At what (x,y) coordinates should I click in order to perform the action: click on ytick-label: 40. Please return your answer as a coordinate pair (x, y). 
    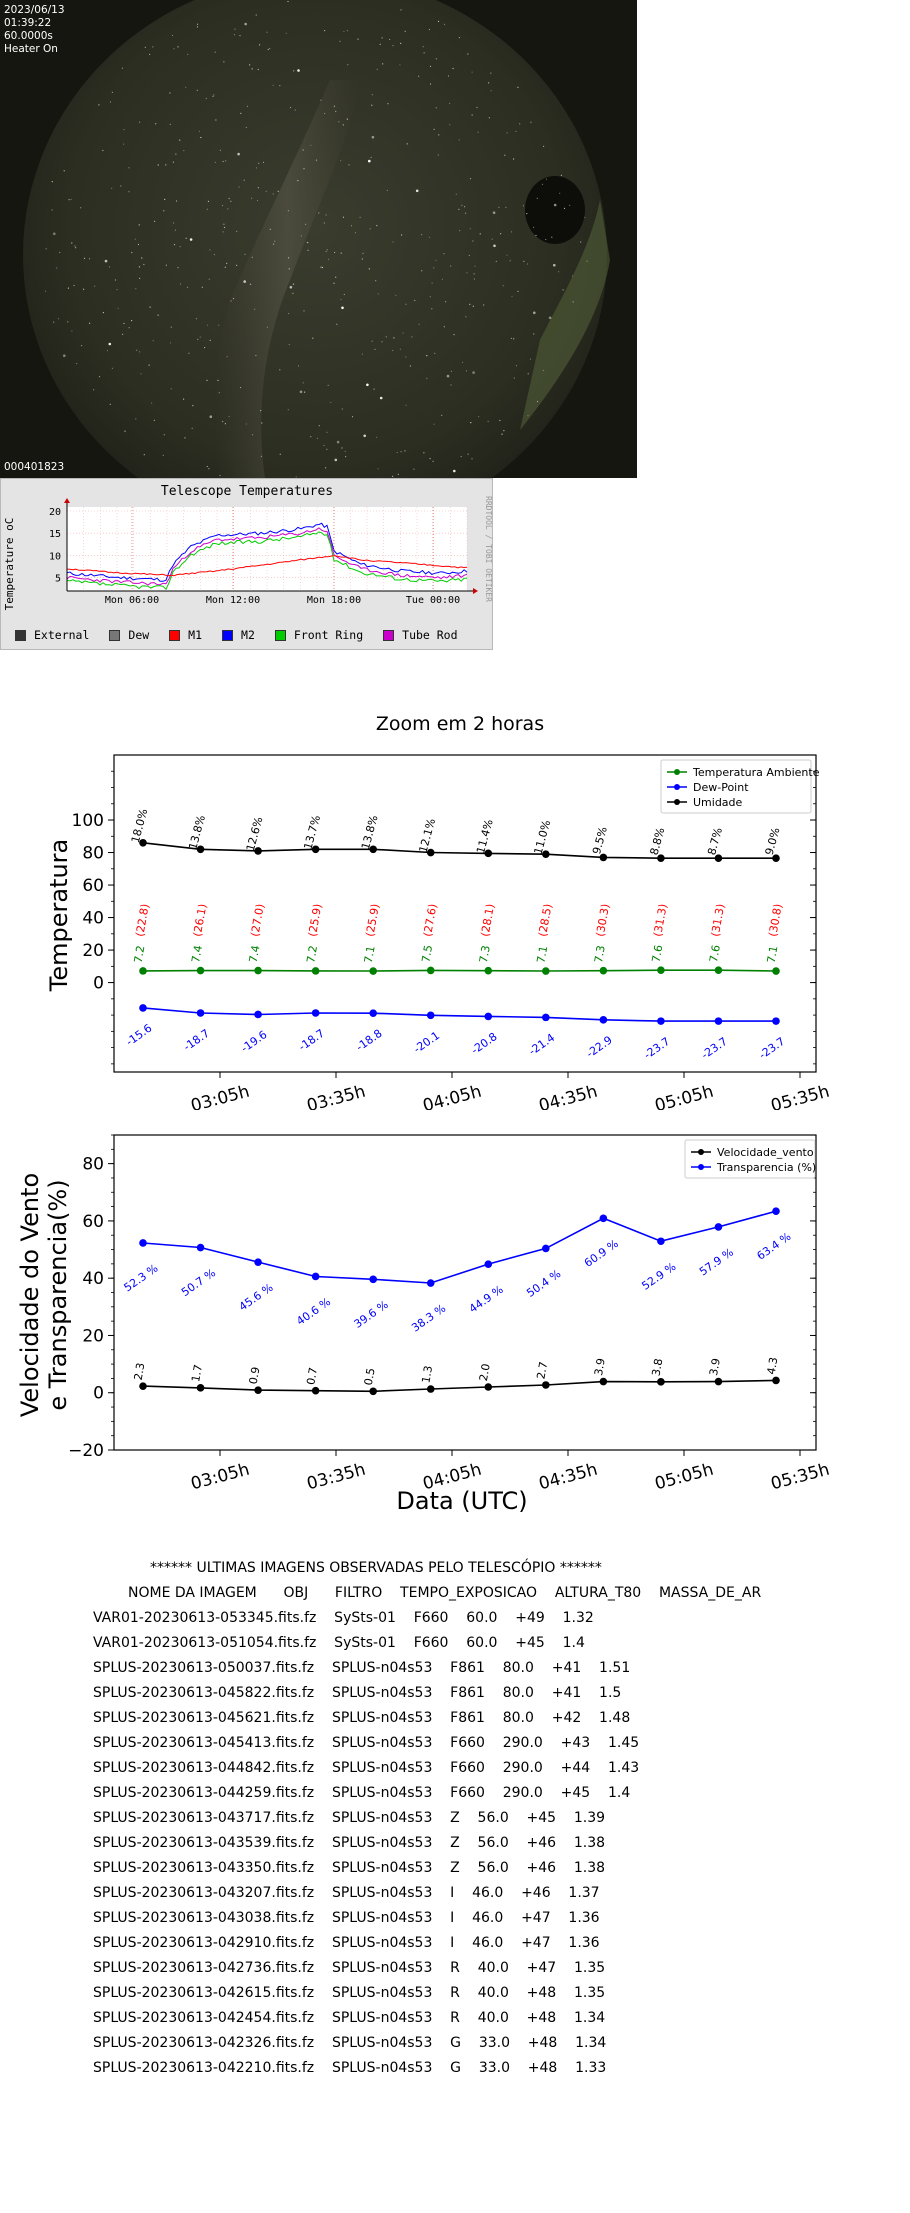
    Looking at the image, I should click on (93, 919).